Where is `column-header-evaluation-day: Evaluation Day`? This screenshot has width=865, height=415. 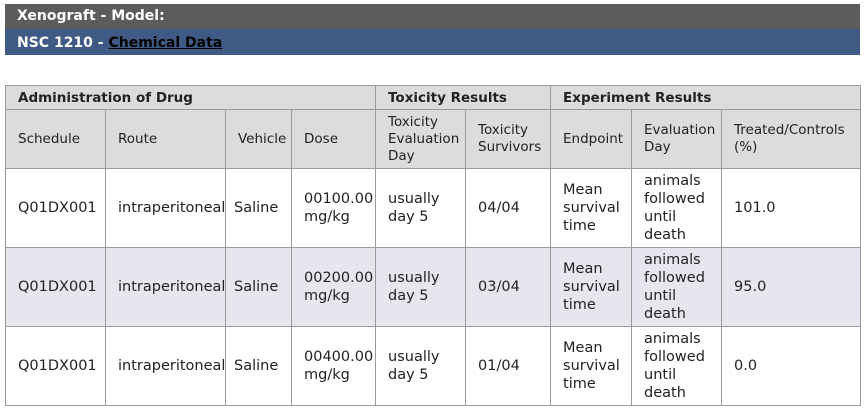
column-header-evaluation-day: Evaluation Day is located at coordinates (677, 139).